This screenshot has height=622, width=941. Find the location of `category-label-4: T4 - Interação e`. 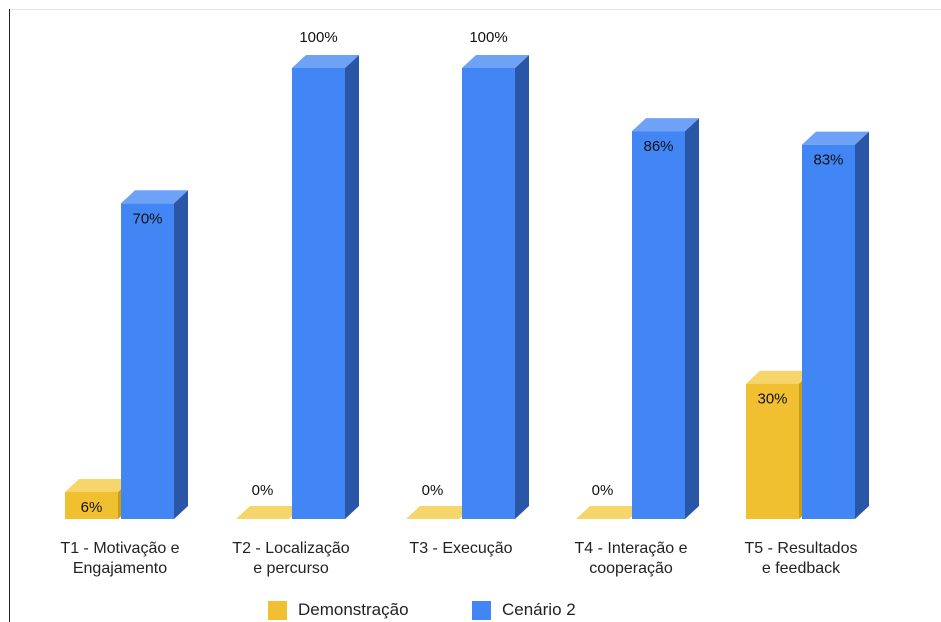

category-label-4: T4 - Interação e is located at coordinates (631, 548).